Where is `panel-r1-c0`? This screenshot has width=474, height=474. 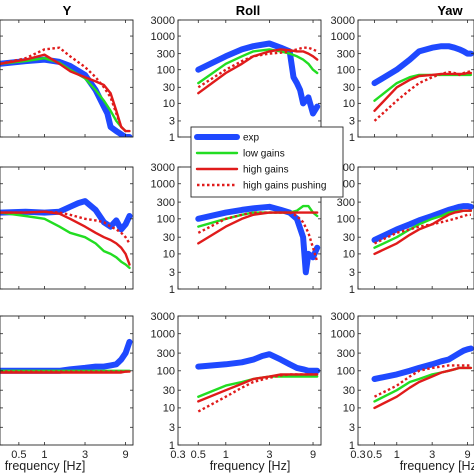
panel-r1-c0 is located at coordinates (67, 228).